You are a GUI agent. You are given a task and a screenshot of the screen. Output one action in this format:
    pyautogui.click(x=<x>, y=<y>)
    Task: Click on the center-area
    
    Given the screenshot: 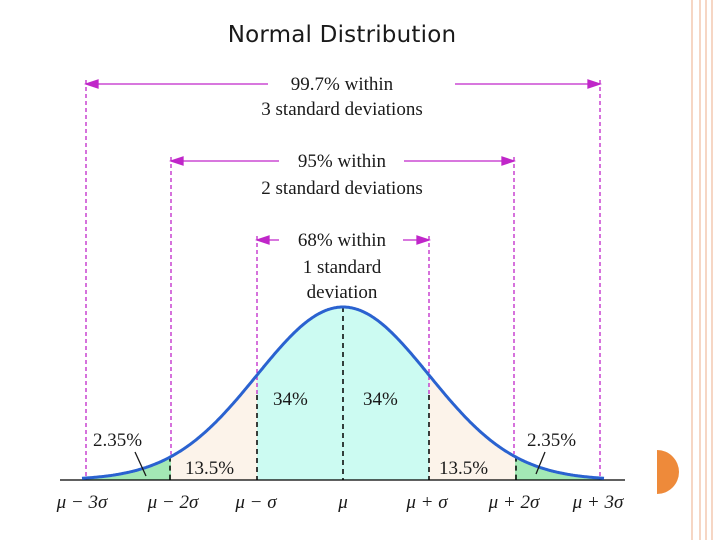 What is the action you would take?
    pyautogui.click(x=343, y=393)
    